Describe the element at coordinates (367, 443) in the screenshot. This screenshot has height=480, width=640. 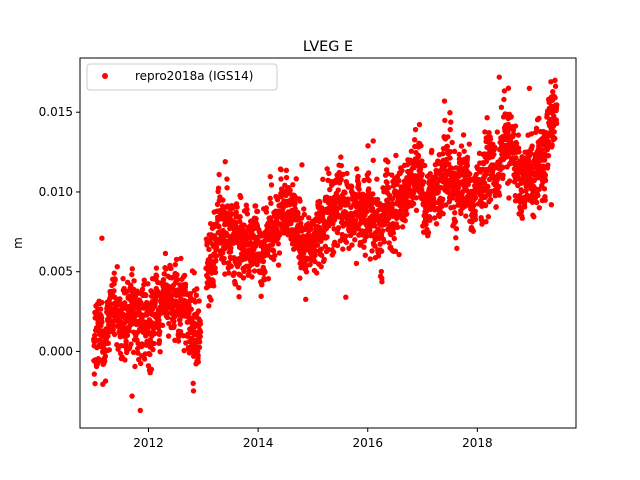
I see `x-tick-label: 2016` at that location.